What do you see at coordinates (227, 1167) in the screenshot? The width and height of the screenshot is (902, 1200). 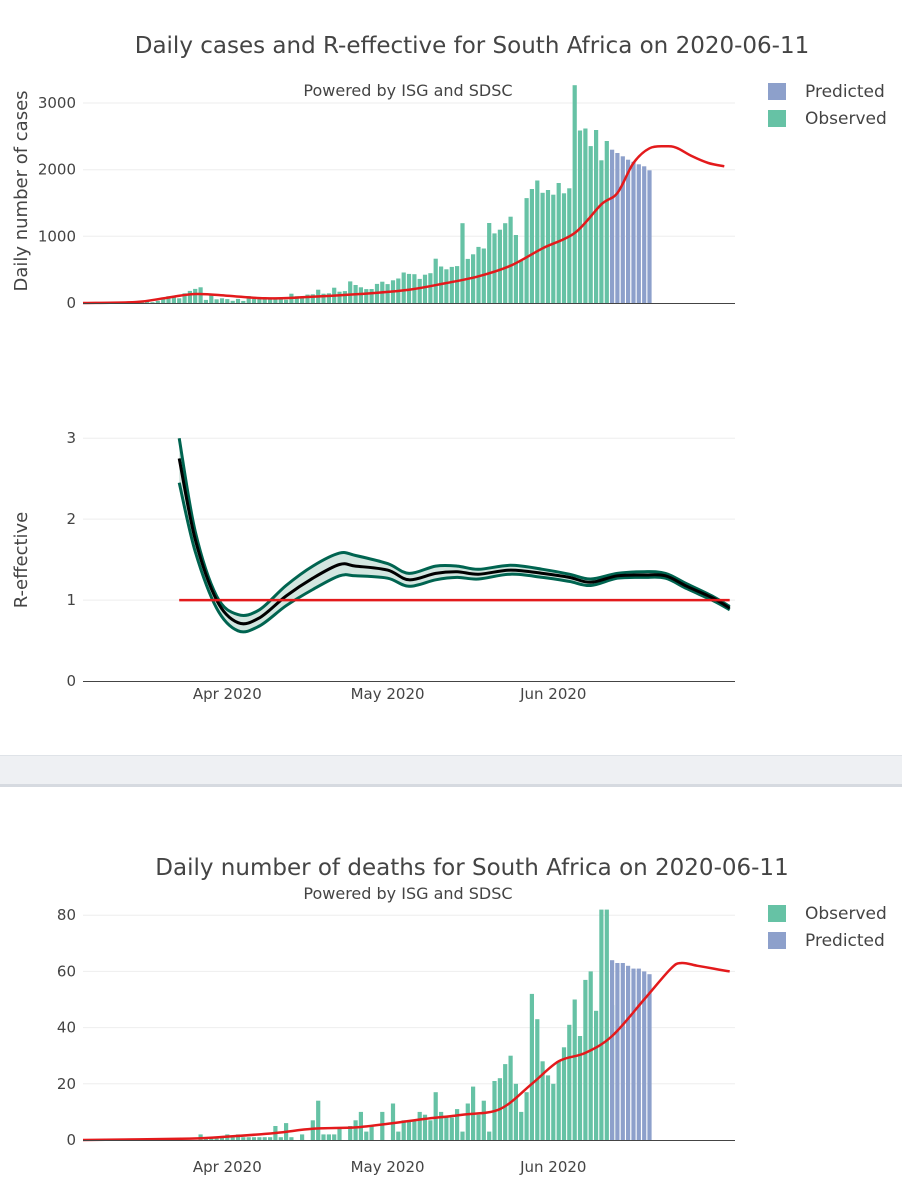 I see `deaths-xtick-label: Apr 2020` at bounding box center [227, 1167].